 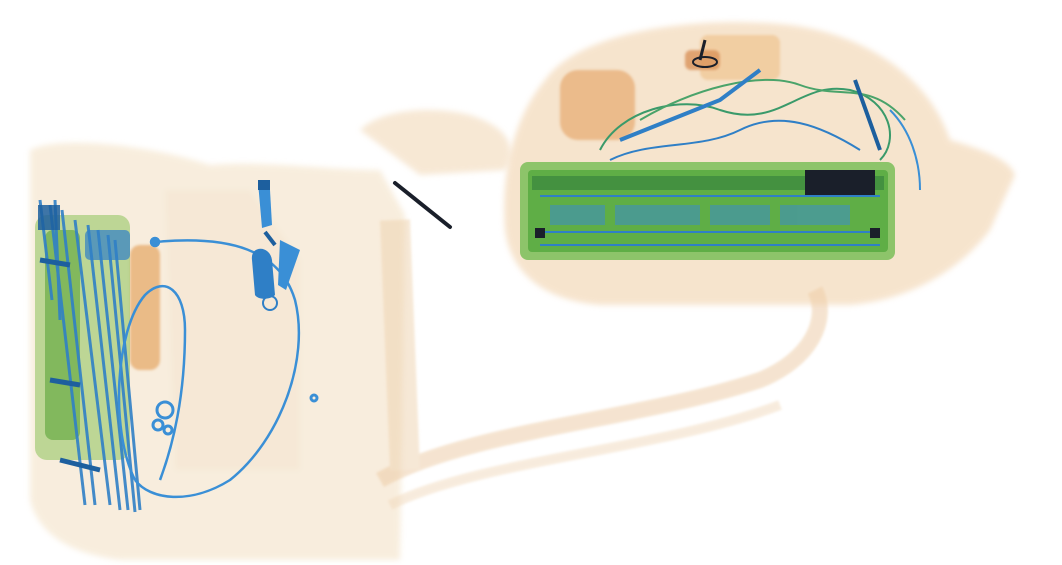 What do you see at coordinates (707, 211) in the screenshot?
I see `keyboard` at bounding box center [707, 211].